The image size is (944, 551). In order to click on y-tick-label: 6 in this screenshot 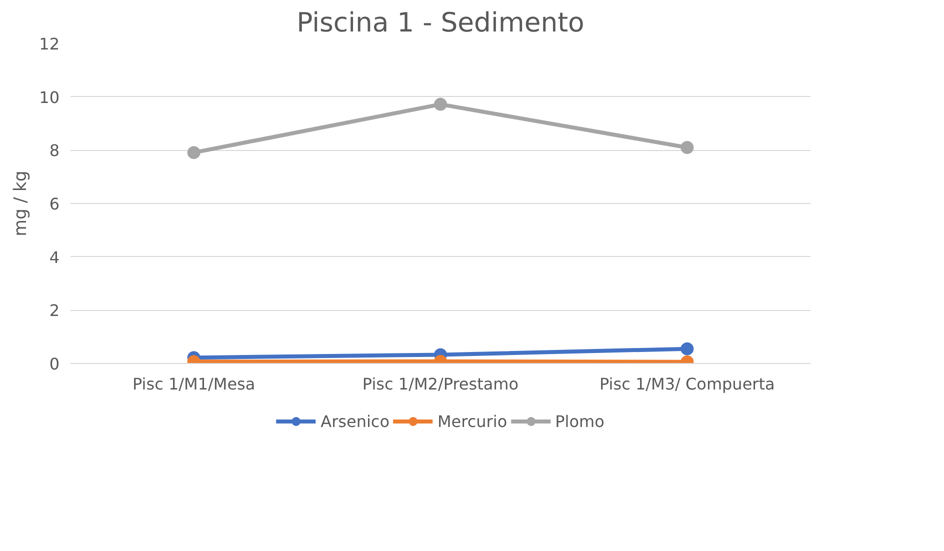, I will do `click(54, 204)`.